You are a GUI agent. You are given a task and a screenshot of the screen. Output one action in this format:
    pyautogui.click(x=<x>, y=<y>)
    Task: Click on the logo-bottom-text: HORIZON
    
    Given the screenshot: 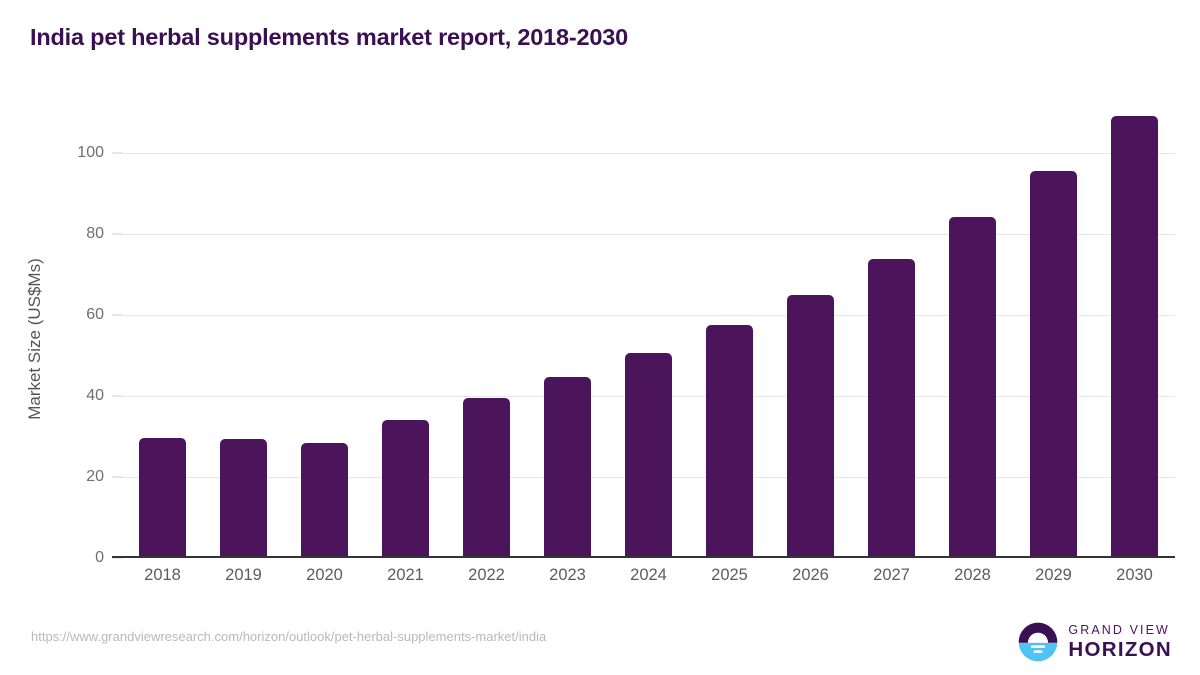 What is the action you would take?
    pyautogui.click(x=1120, y=649)
    